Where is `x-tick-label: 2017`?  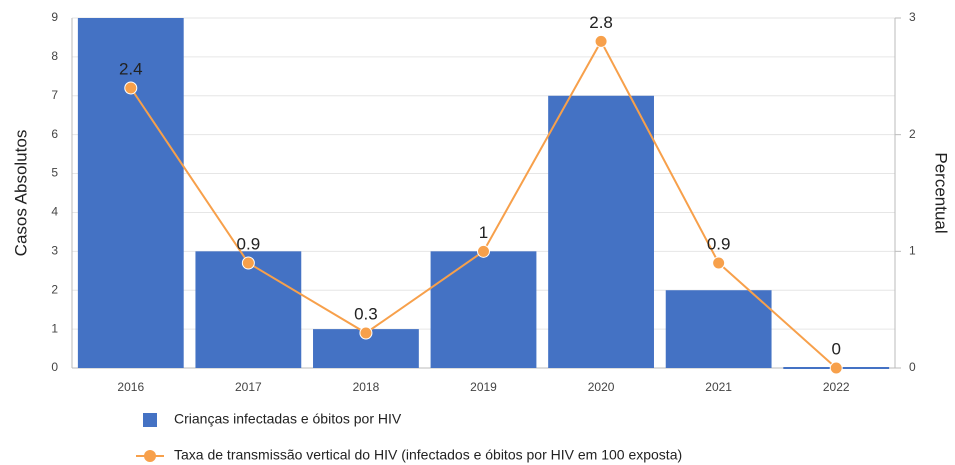
x-tick-label: 2017 is located at coordinates (248, 387).